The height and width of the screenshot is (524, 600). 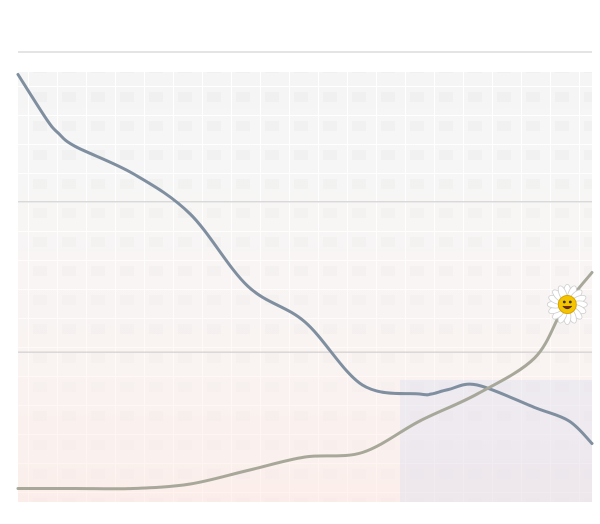 I want to click on daisy-smiley-icon, so click(x=567, y=304).